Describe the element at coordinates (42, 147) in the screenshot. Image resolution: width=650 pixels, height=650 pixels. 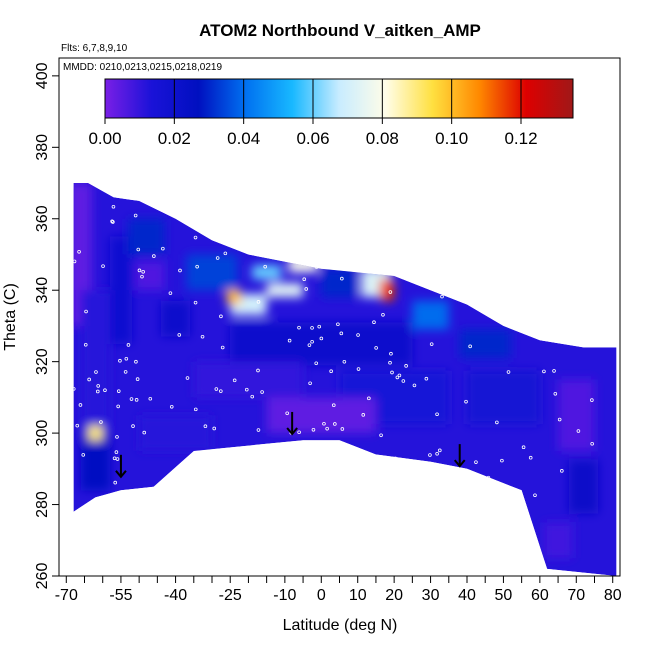
I see `y-tick-label: 380` at that location.